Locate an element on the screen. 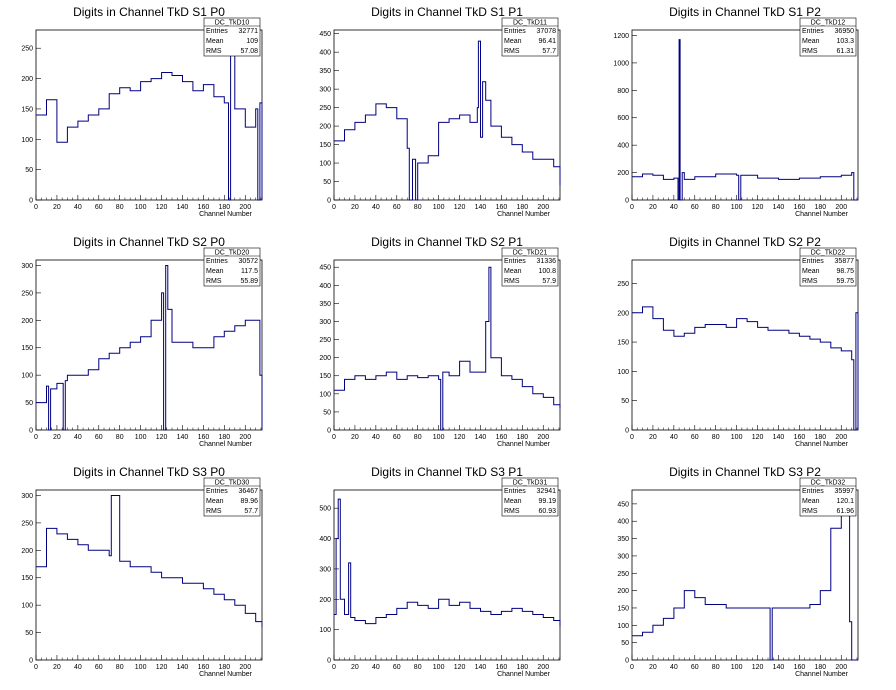 This screenshot has width=896, height=690. stats-value: 60.93 is located at coordinates (547, 511).